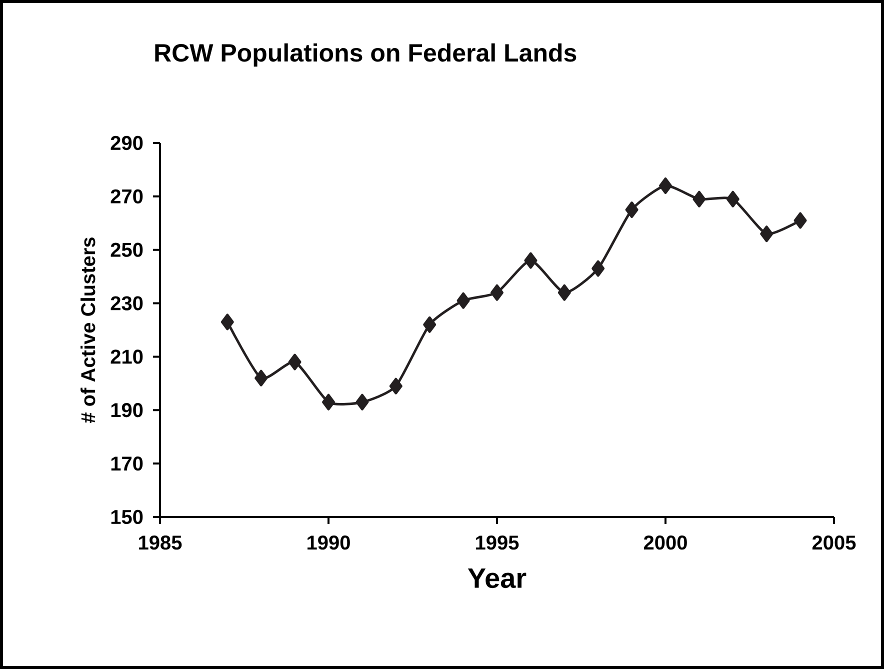 The width and height of the screenshot is (884, 669). What do you see at coordinates (160, 543) in the screenshot?
I see `x-tick-label: 1985` at bounding box center [160, 543].